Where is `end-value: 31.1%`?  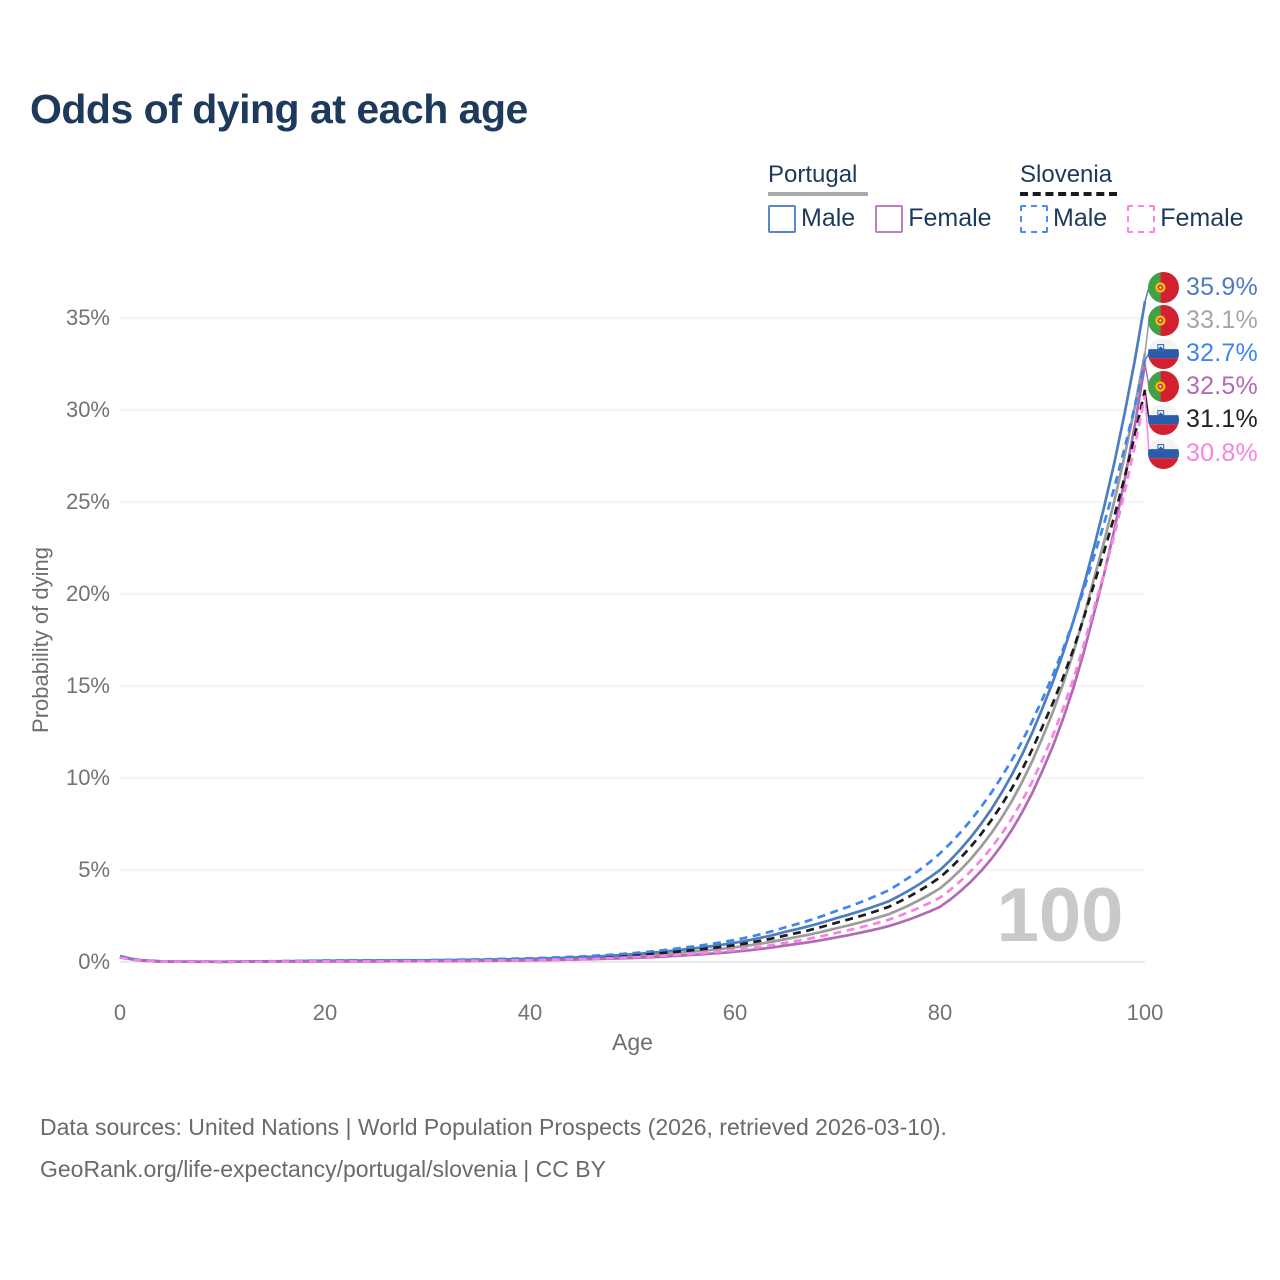
end-value: 31.1% is located at coordinates (1222, 419).